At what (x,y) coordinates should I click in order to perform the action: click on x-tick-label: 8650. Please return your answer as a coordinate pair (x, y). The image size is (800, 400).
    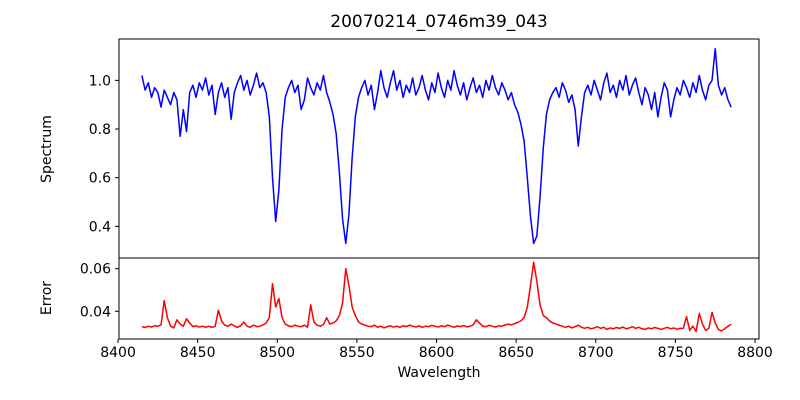
    Looking at the image, I should click on (516, 353).